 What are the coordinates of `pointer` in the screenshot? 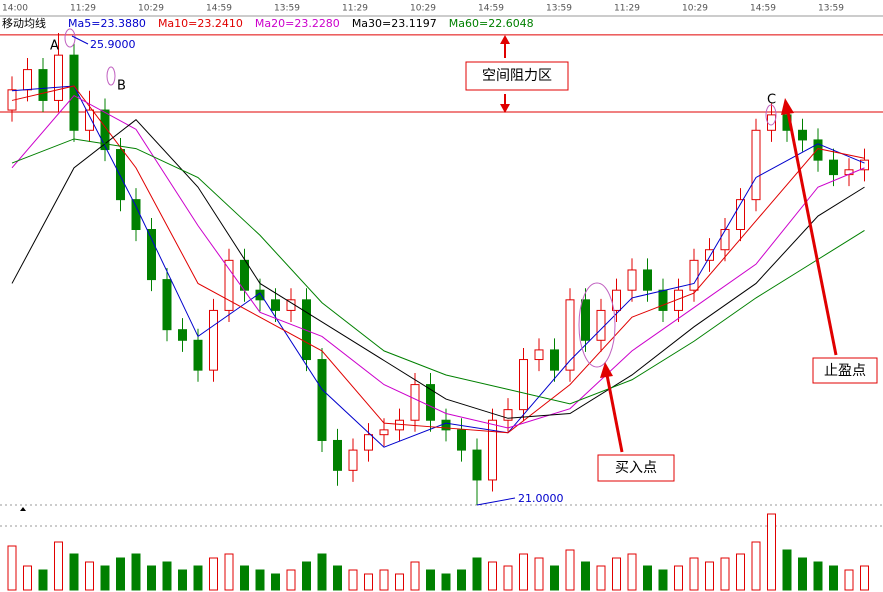 It's located at (496, 501).